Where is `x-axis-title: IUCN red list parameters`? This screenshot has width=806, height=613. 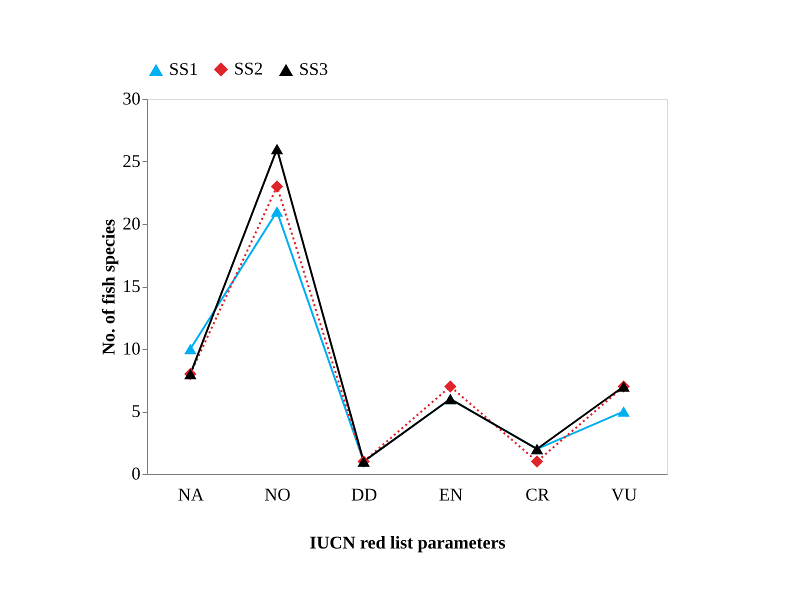
x-axis-title: IUCN red list parameters is located at coordinates (407, 542).